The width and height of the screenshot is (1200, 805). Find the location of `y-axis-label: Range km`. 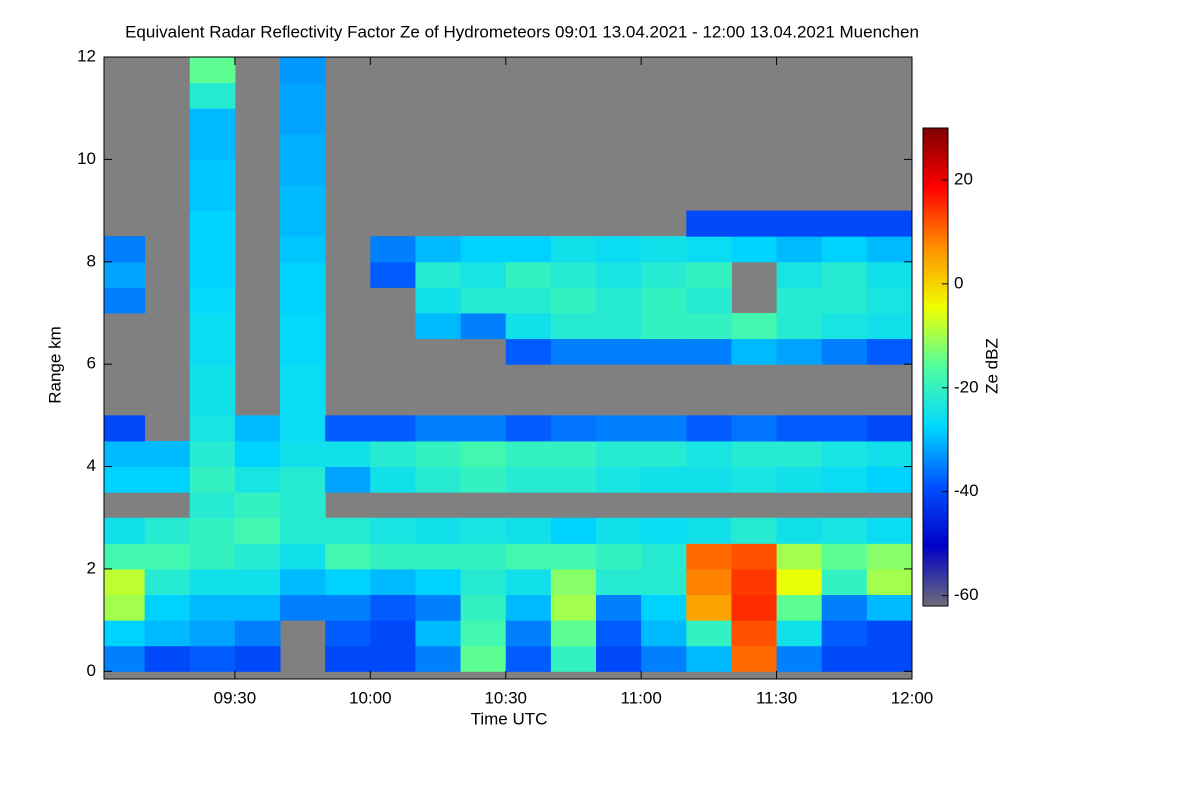

y-axis-label: Range km is located at coordinates (54, 364).